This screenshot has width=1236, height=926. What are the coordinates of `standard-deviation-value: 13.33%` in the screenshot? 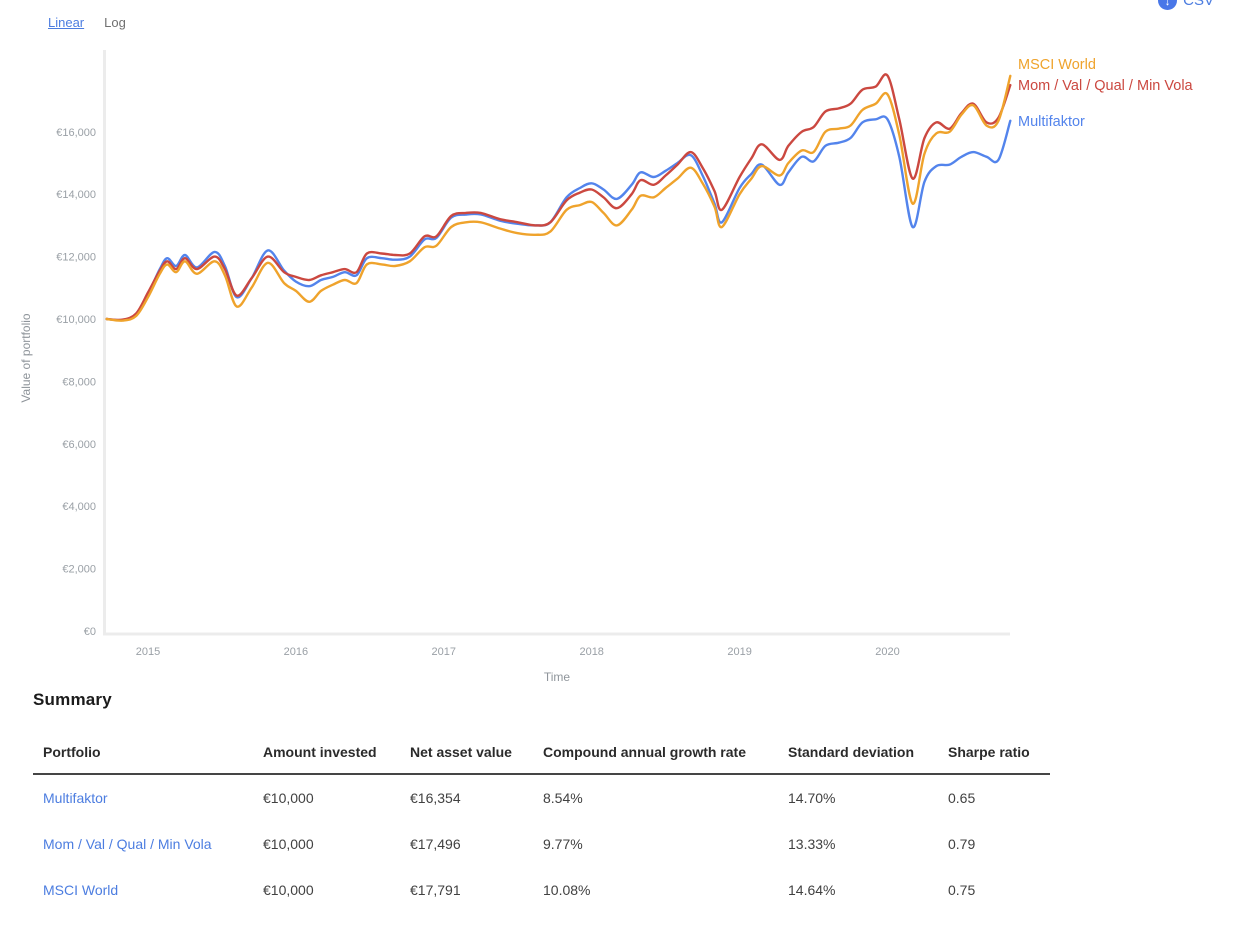 It's located at (812, 844).